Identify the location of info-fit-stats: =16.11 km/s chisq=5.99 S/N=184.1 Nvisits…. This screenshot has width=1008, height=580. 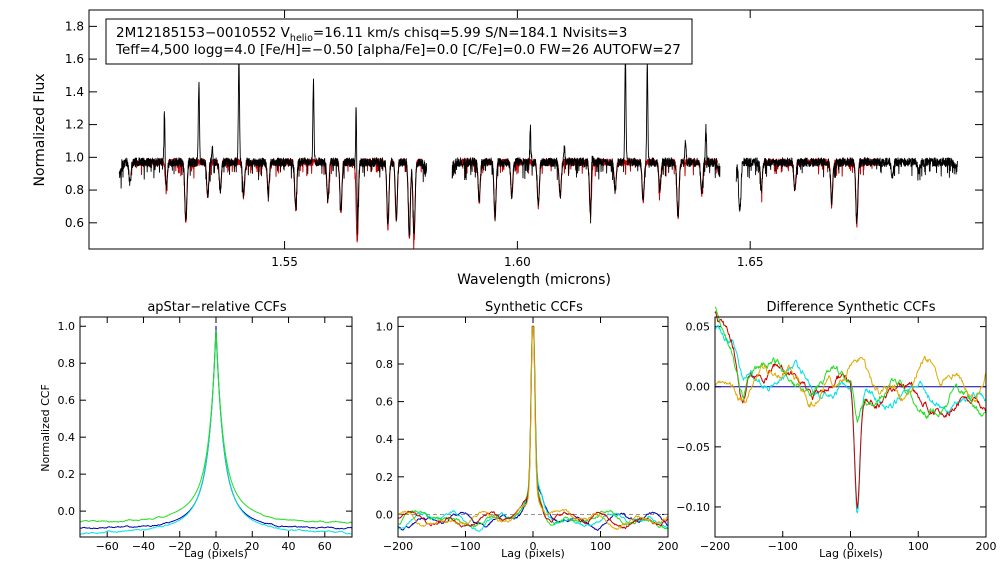
(470, 33).